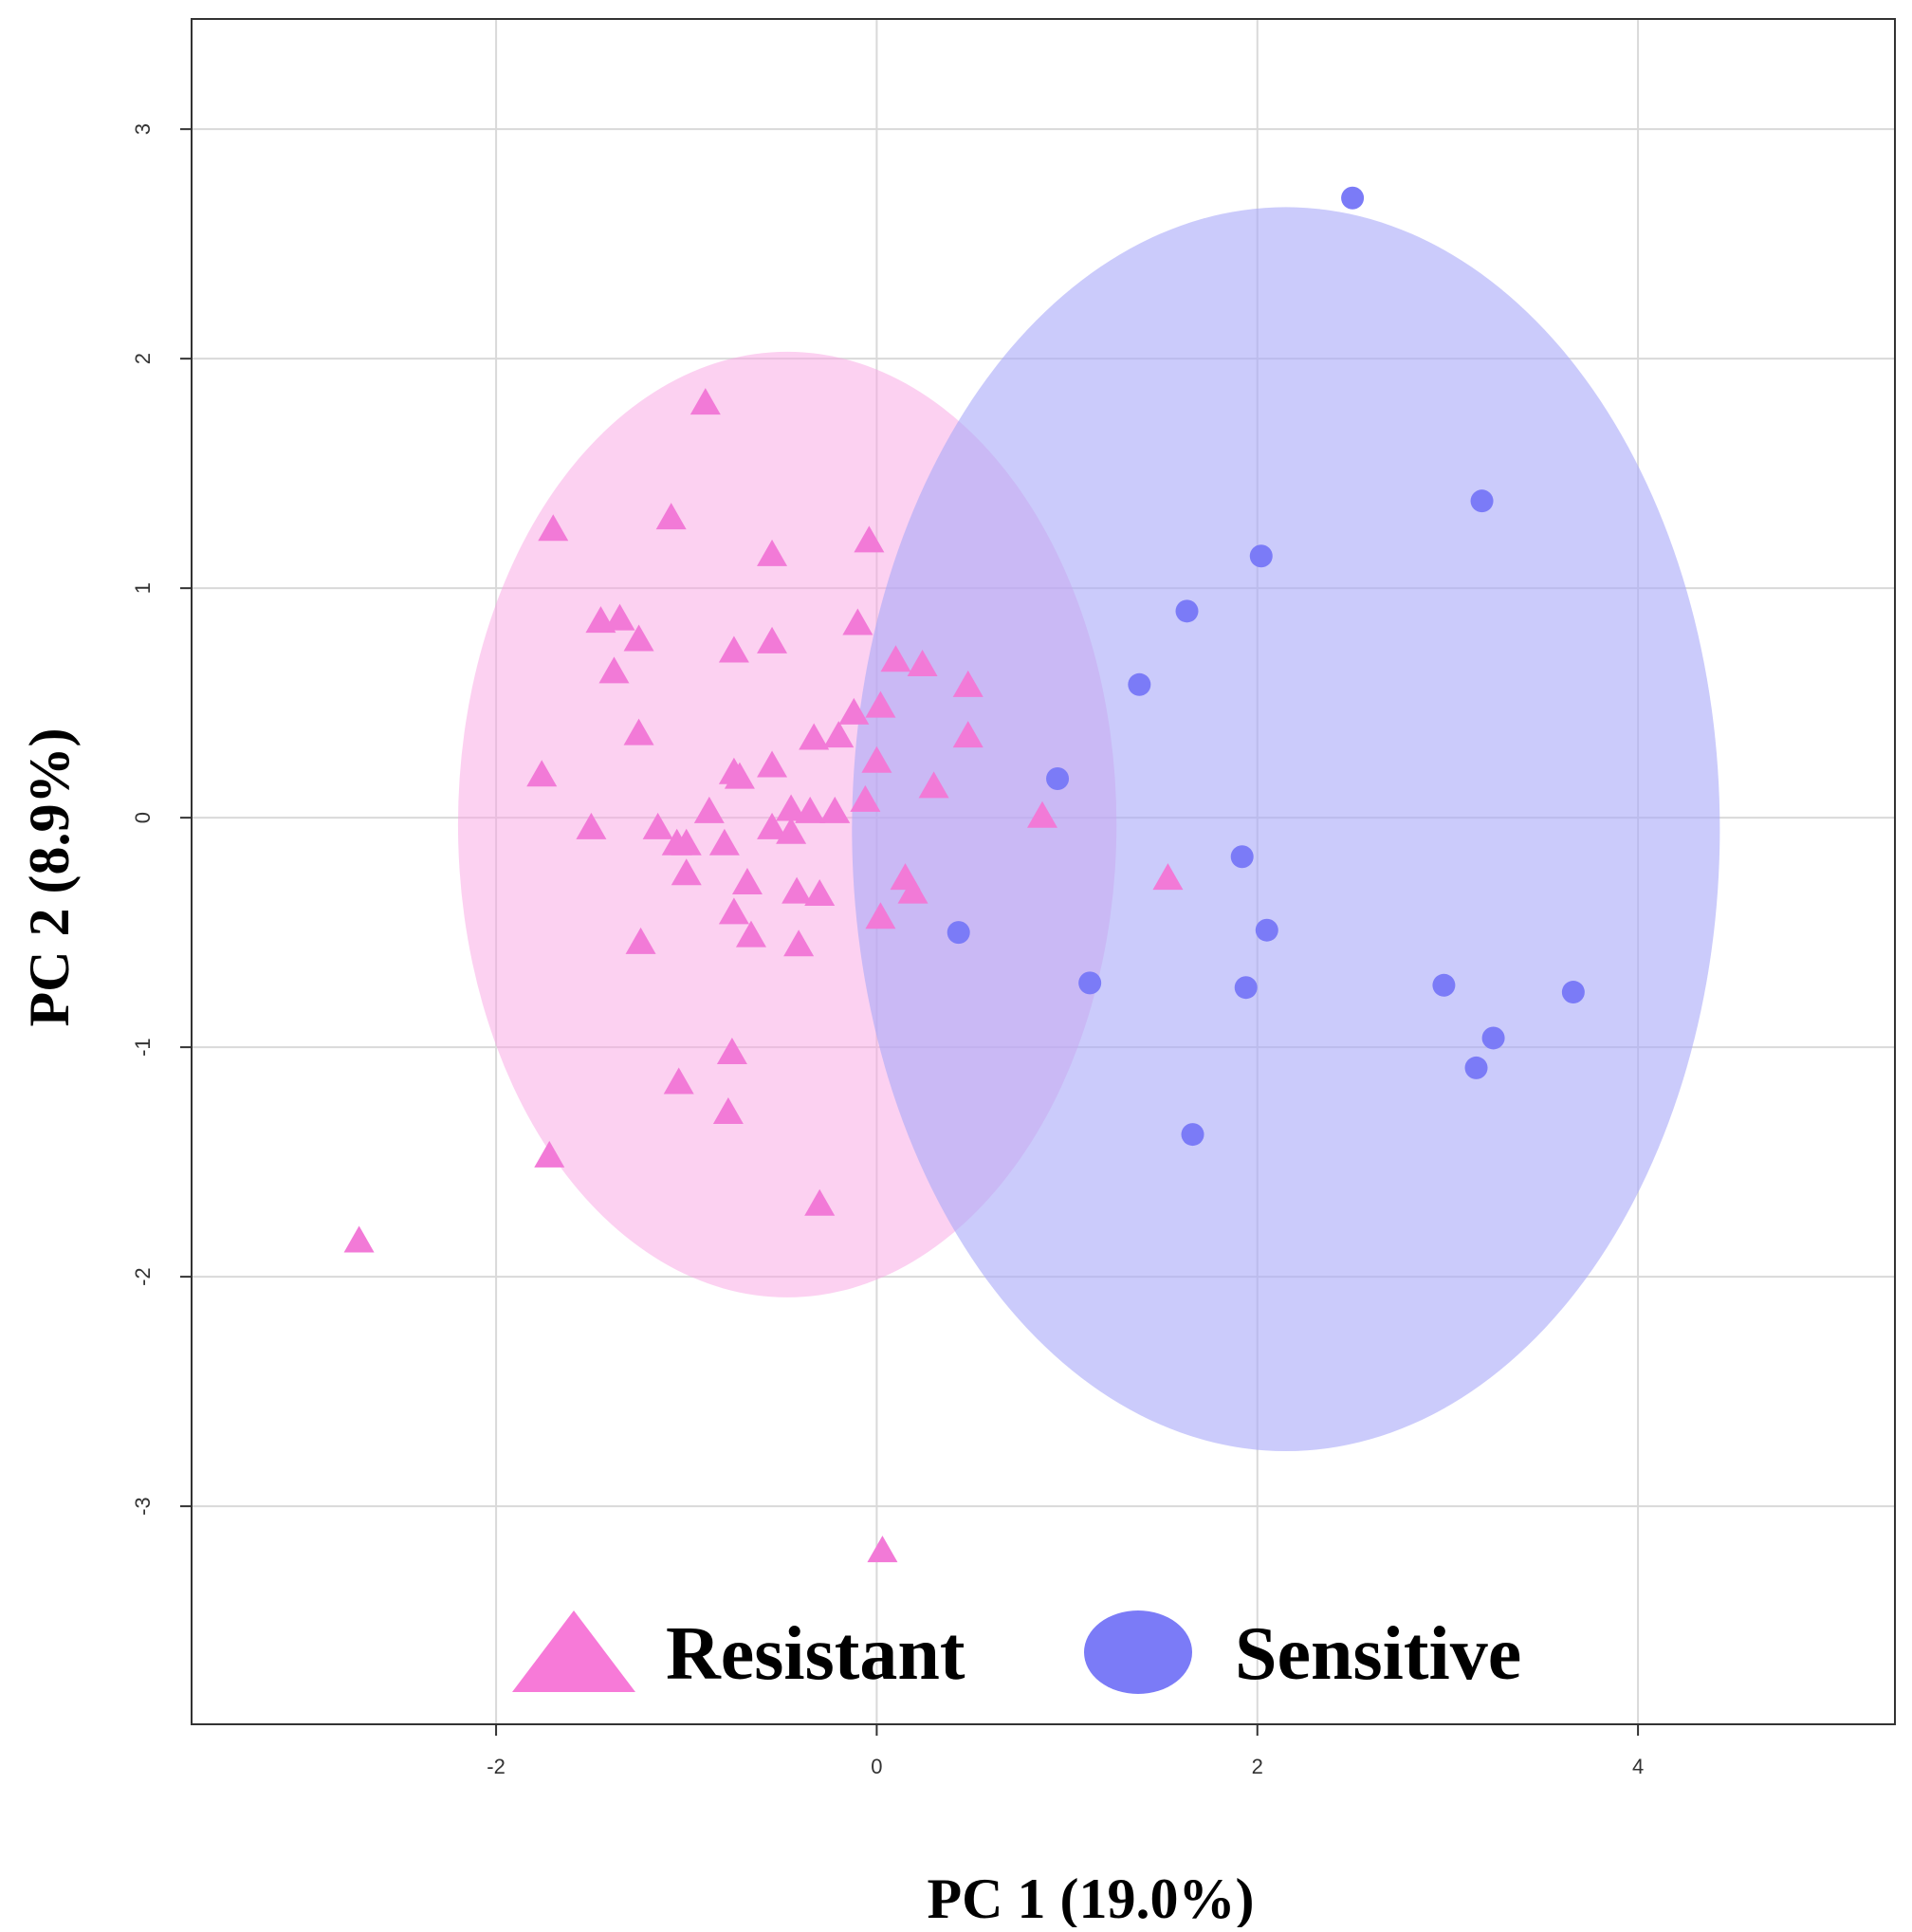 The height and width of the screenshot is (1932, 1912). Describe the element at coordinates (496, 1766) in the screenshot. I see `x-tick-label: -2` at that location.